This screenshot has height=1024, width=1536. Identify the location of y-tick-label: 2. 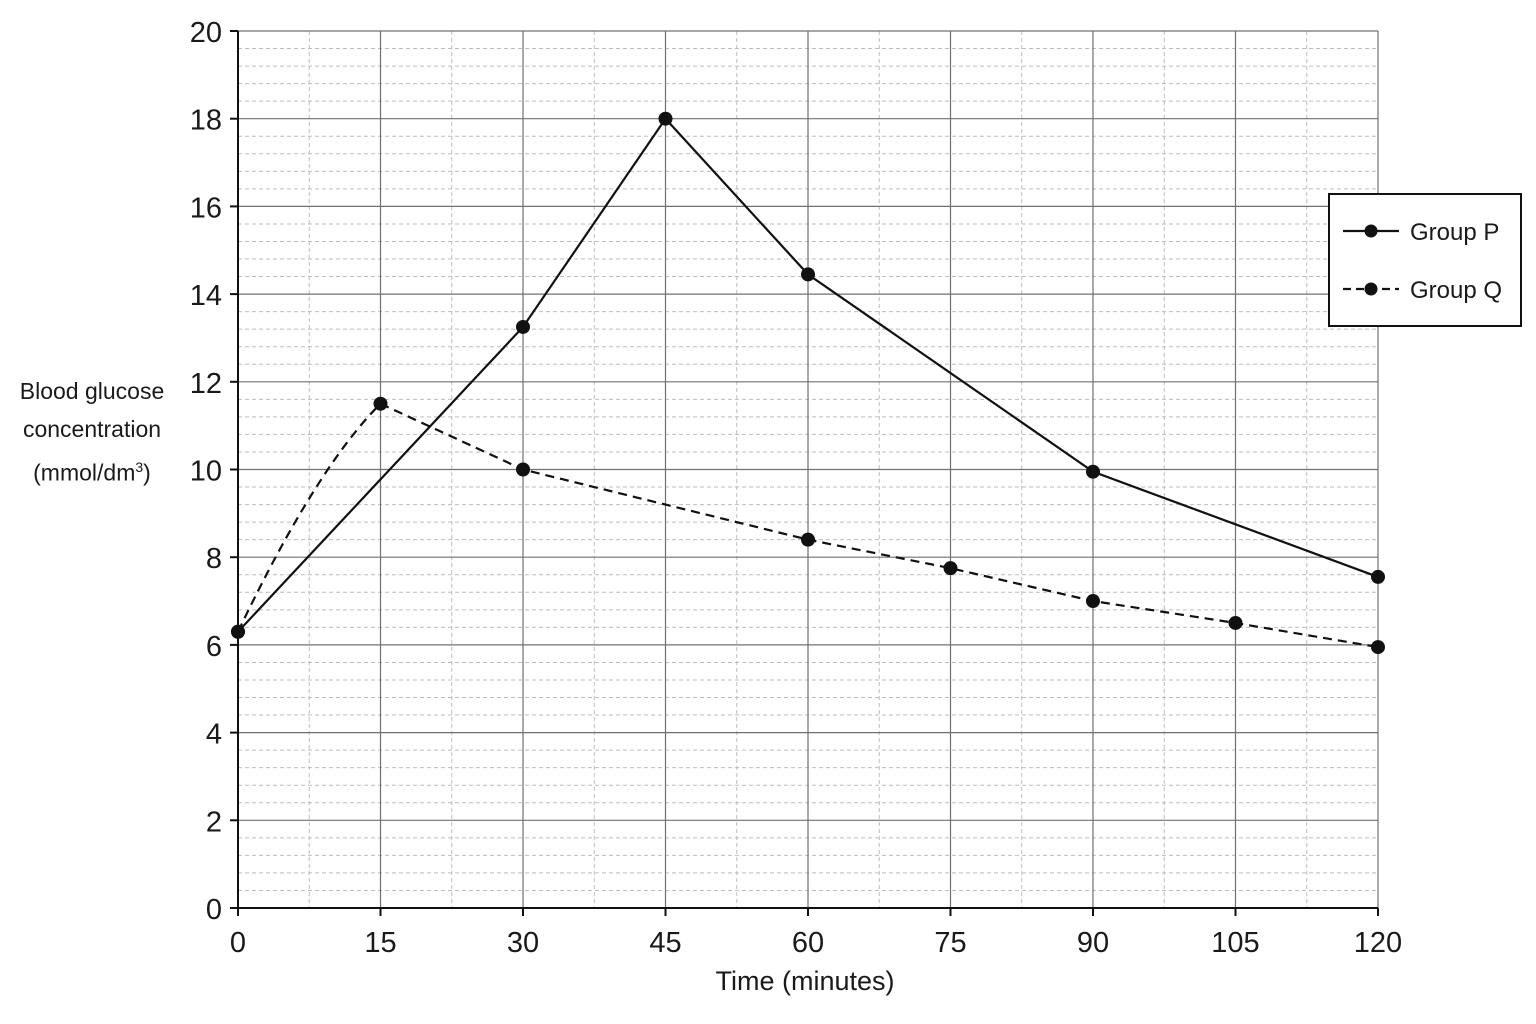
(214, 822).